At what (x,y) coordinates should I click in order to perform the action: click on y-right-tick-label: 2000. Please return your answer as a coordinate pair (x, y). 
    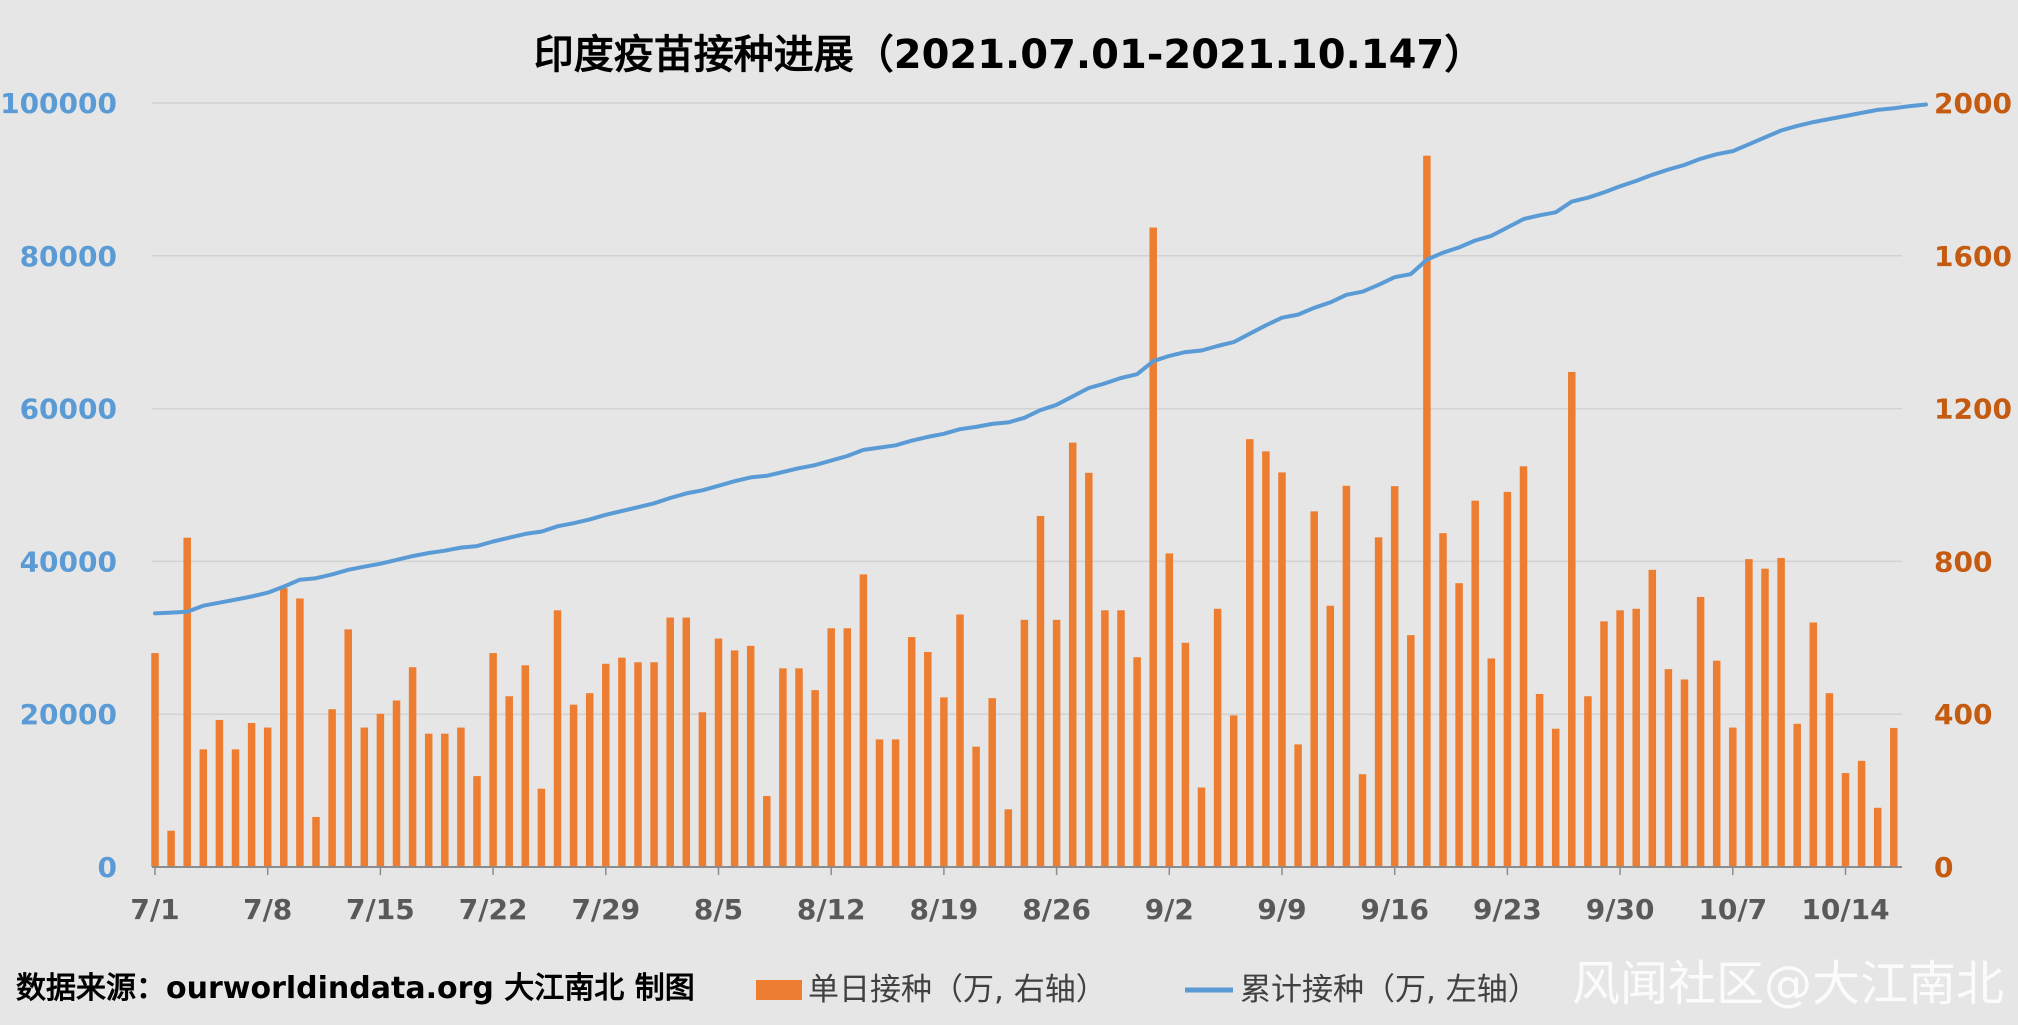
    Looking at the image, I should click on (1973, 103).